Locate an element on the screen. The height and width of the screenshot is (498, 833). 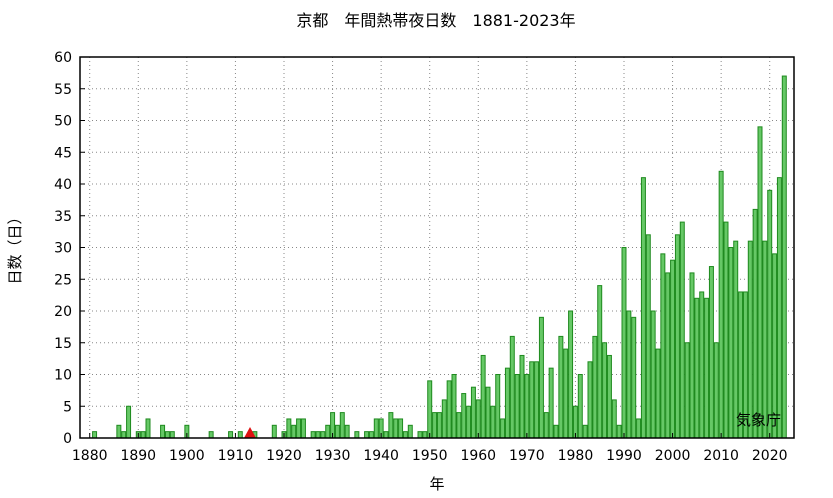
y-tick-label: 15 is located at coordinates (63, 344).